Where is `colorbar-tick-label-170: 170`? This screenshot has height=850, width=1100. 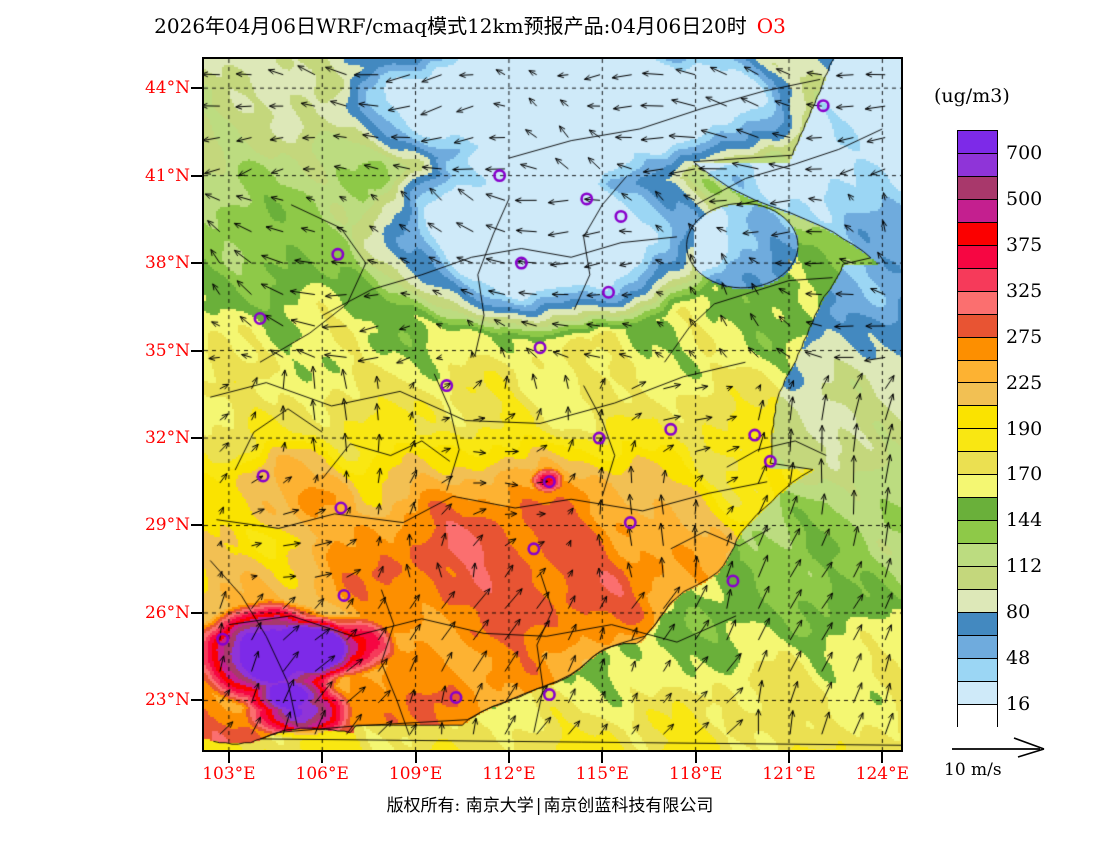
colorbar-tick-label-170: 170 is located at coordinates (1024, 474).